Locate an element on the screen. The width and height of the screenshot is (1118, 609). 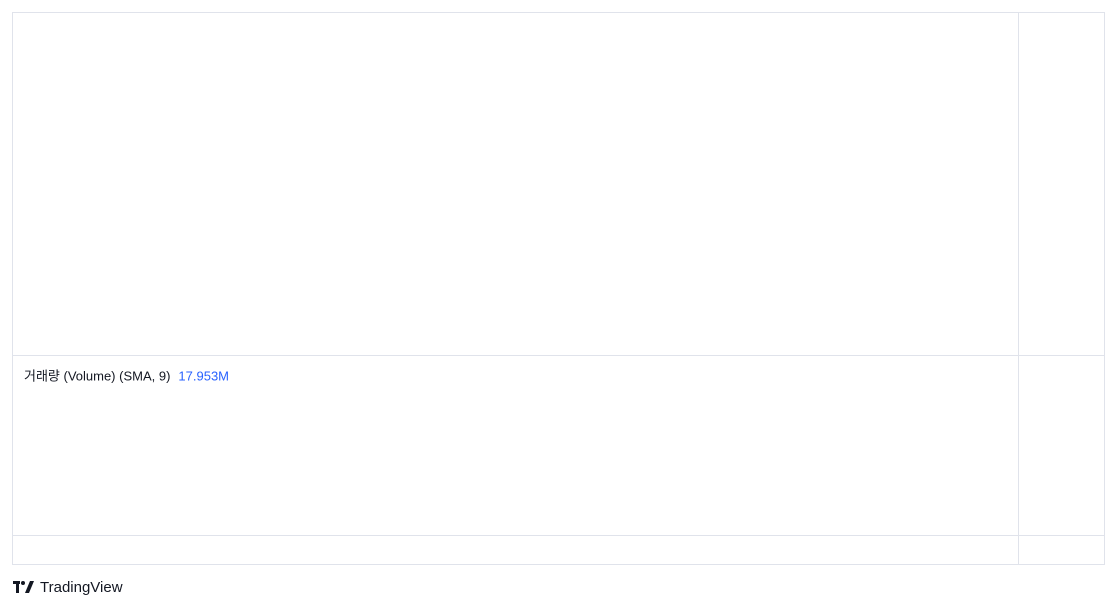
volume-legend: 거래량 (Volume) (SMA, 9) is located at coordinates (97, 375).